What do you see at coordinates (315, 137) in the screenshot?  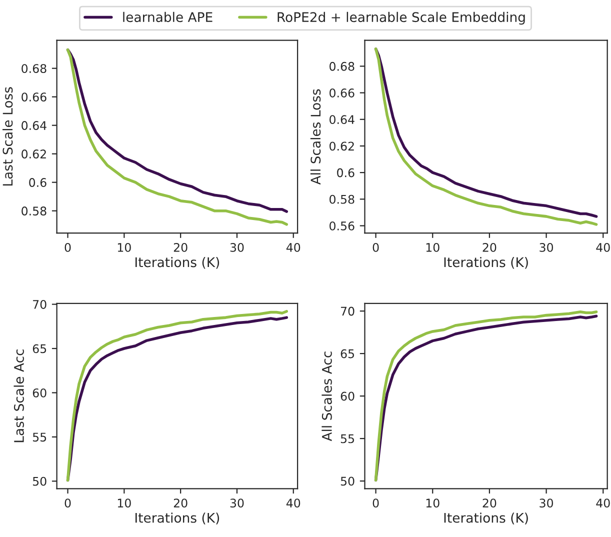 I see `y-axis-title: All Scales Loss` at bounding box center [315, 137].